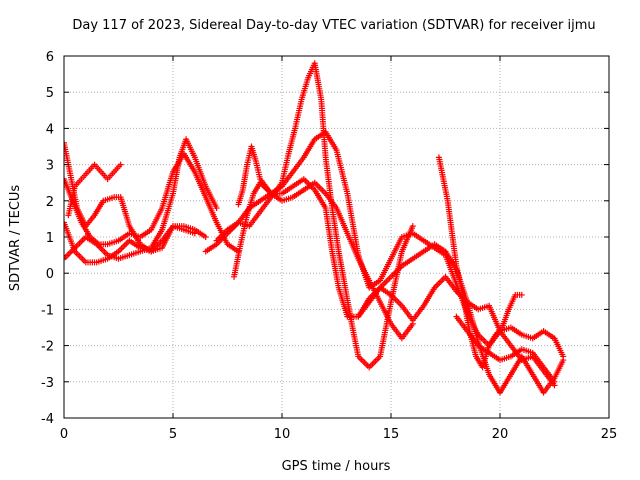 The height and width of the screenshot is (480, 640). What do you see at coordinates (500, 434) in the screenshot?
I see `x-tick-label: 20` at bounding box center [500, 434].